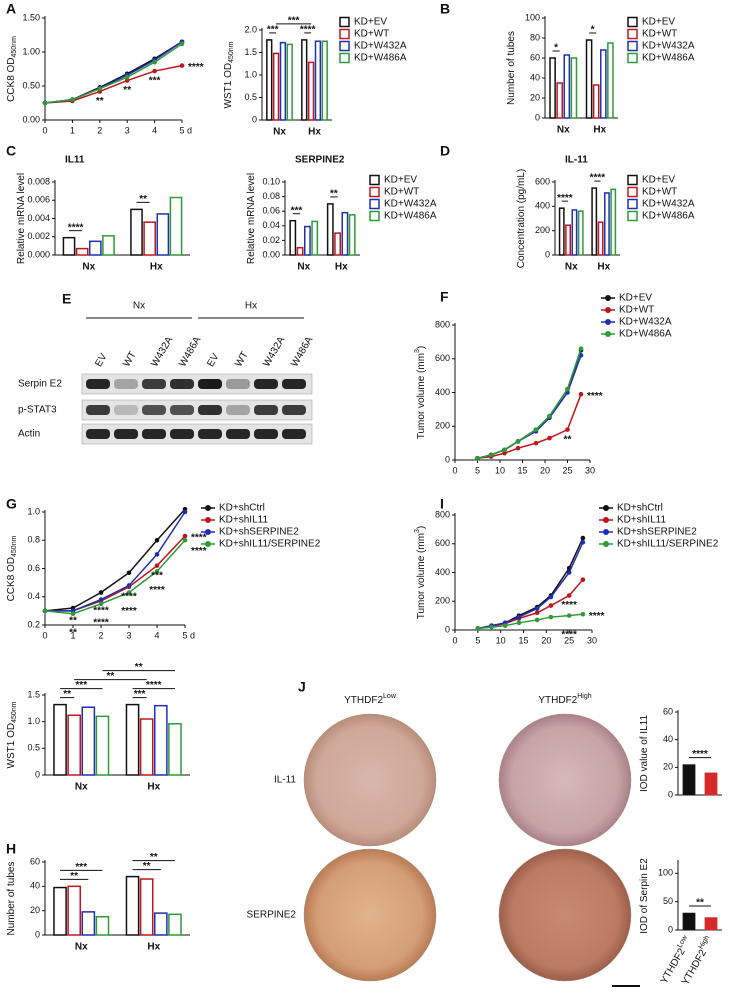 The image size is (735, 992). I want to click on x-tick-label: 4, so click(154, 130).